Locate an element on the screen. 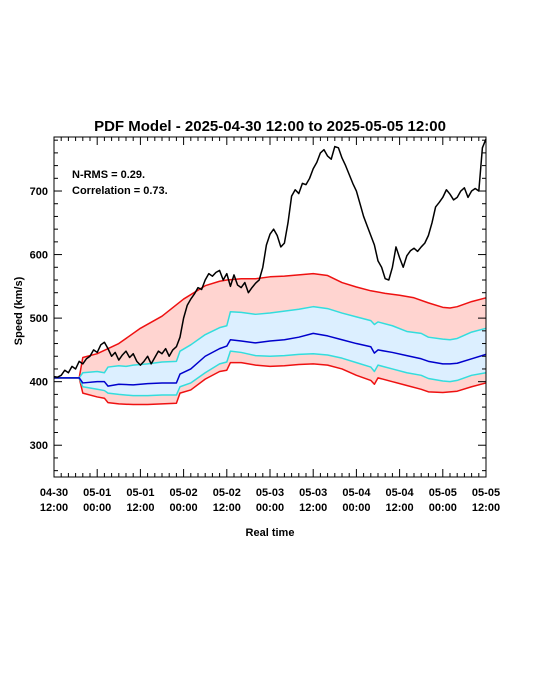 The height and width of the screenshot is (684, 540). inner-band-fill is located at coordinates (270, 351).